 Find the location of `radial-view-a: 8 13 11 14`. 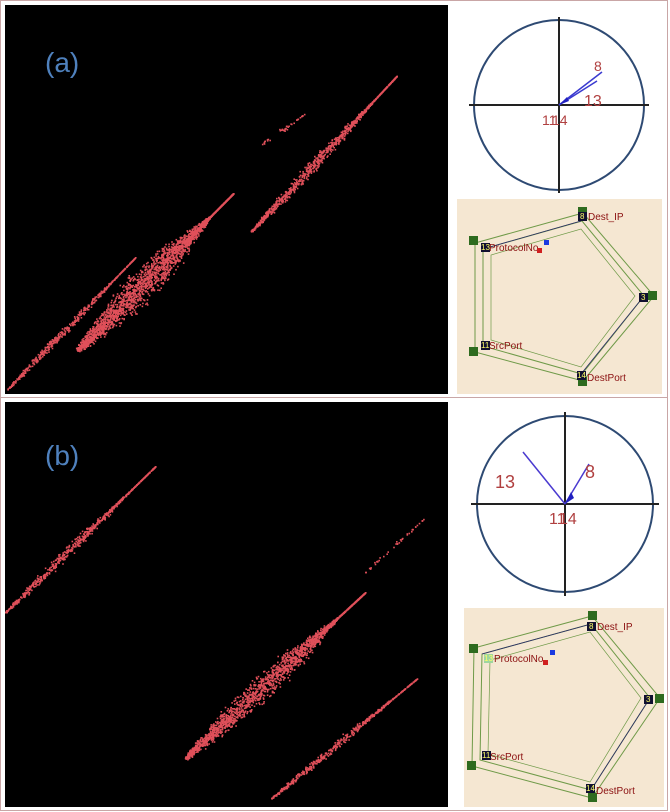

radial-view-a: 8 13 11 14 is located at coordinates (559, 101).